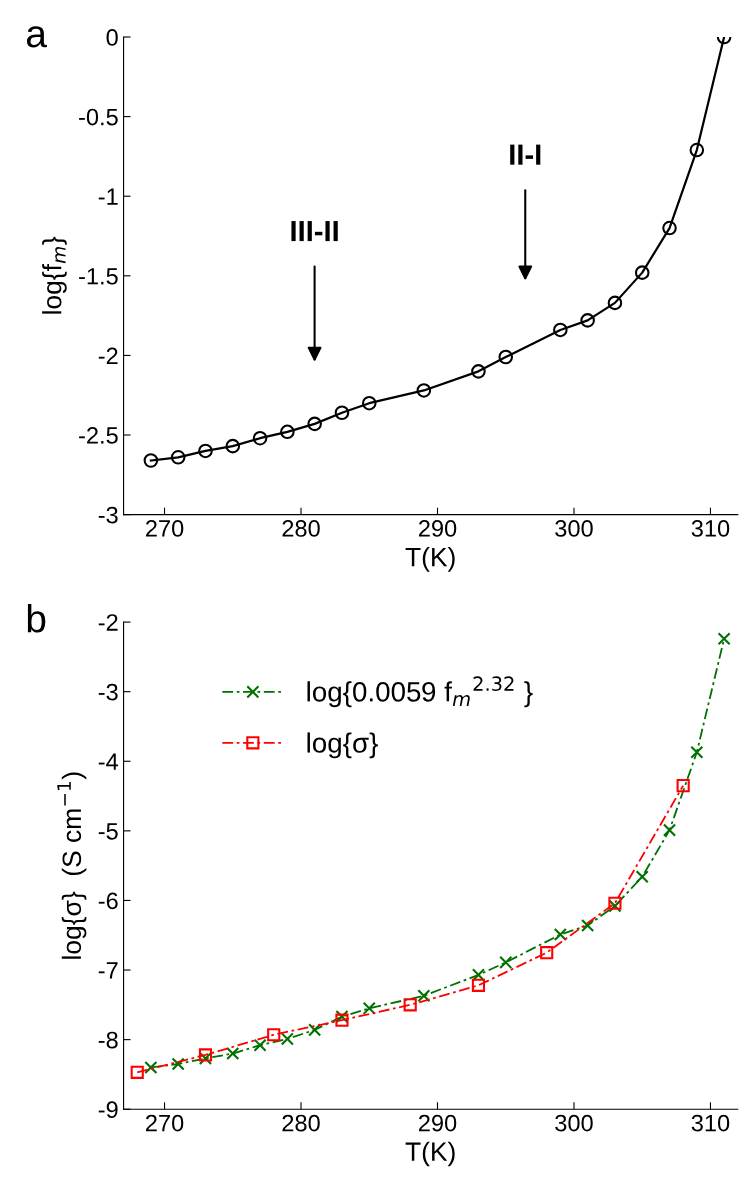  I want to click on y-tick-label: -6, so click(108, 901).